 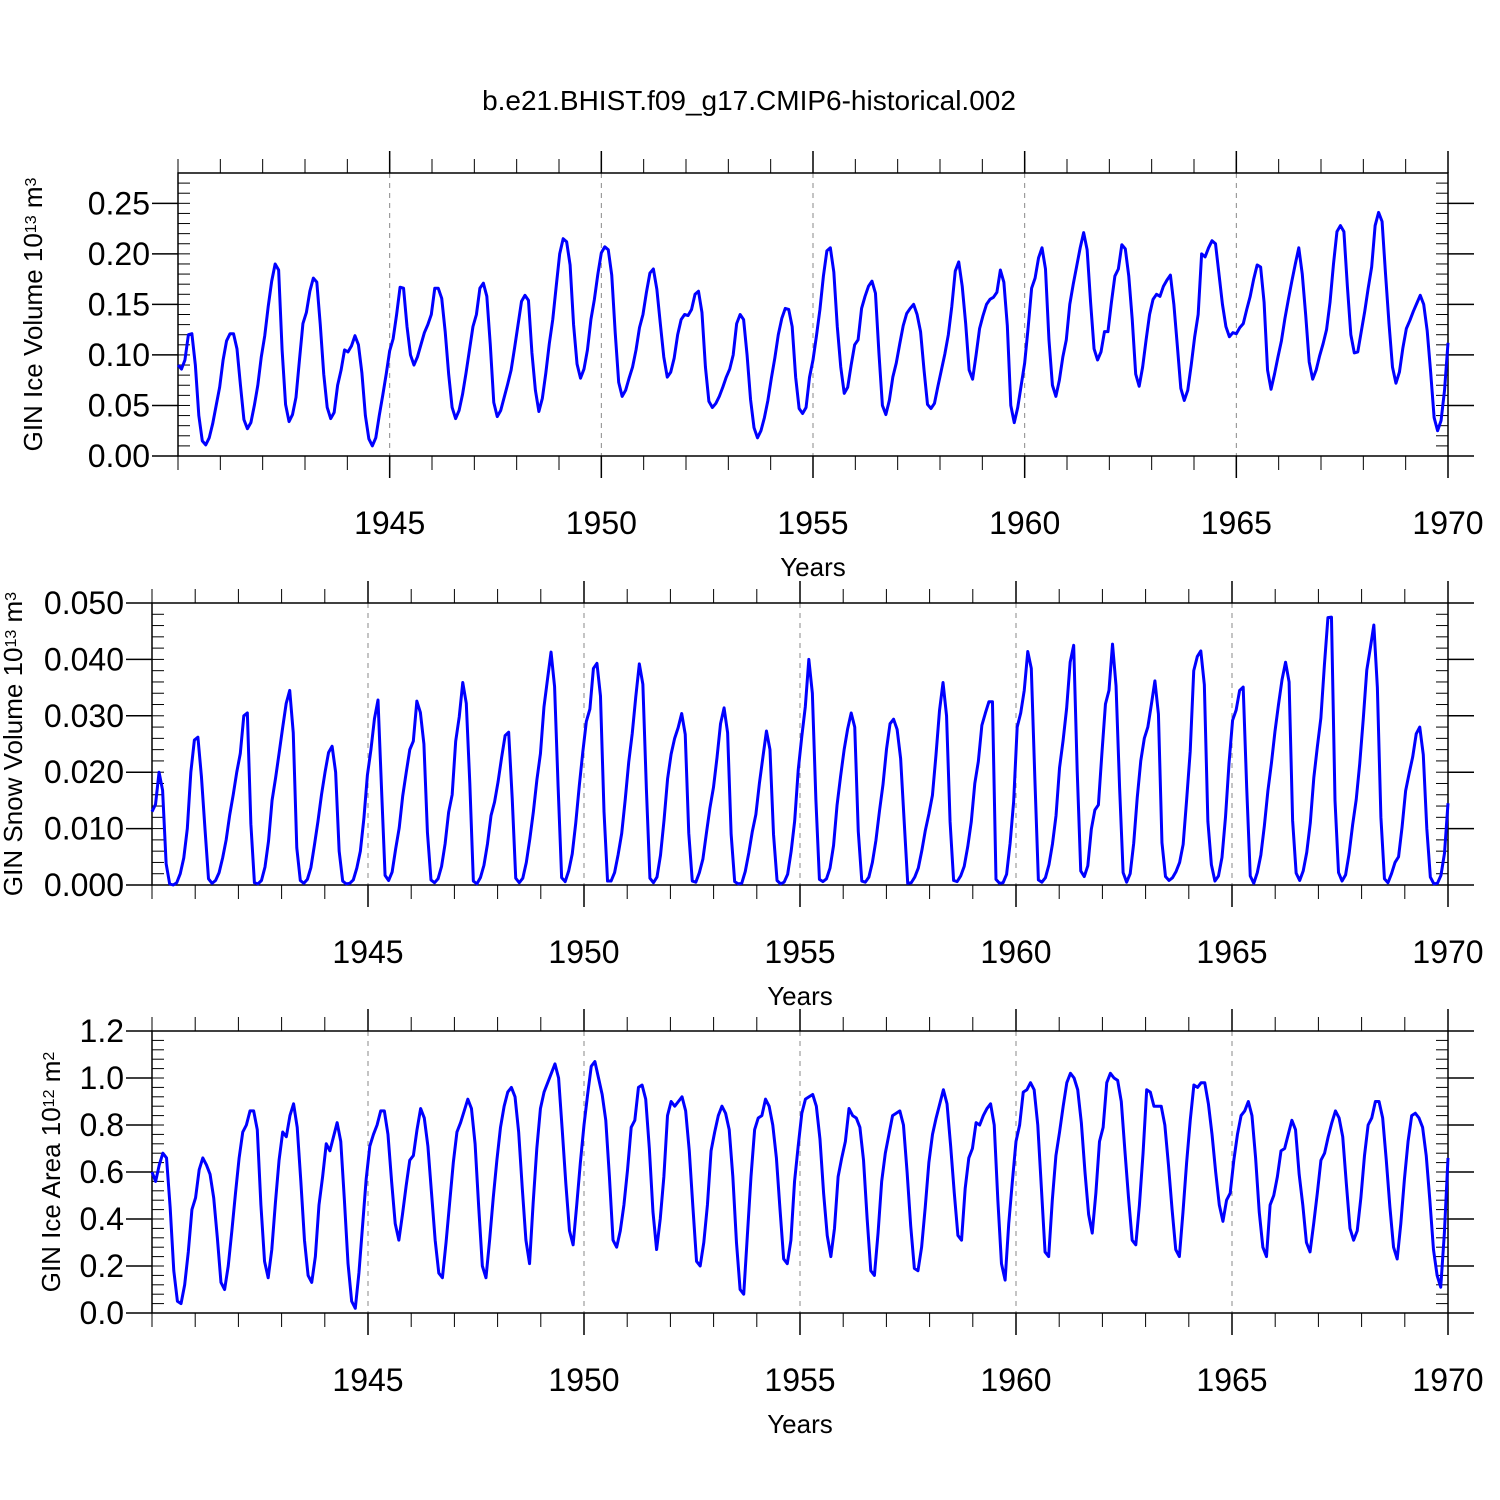 What do you see at coordinates (119, 254) in the screenshot?
I see `y-tick-label: 0.20` at bounding box center [119, 254].